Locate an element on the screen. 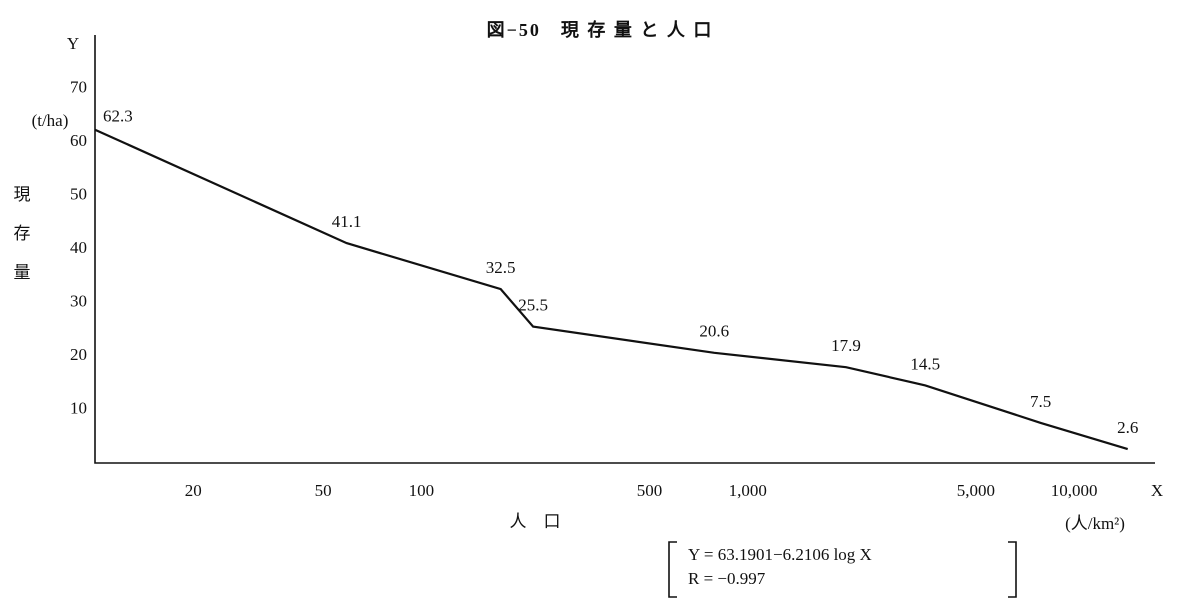 Image resolution: width=1182 pixels, height=606 pixels. y-tick-label: 30 is located at coordinates (78, 300).